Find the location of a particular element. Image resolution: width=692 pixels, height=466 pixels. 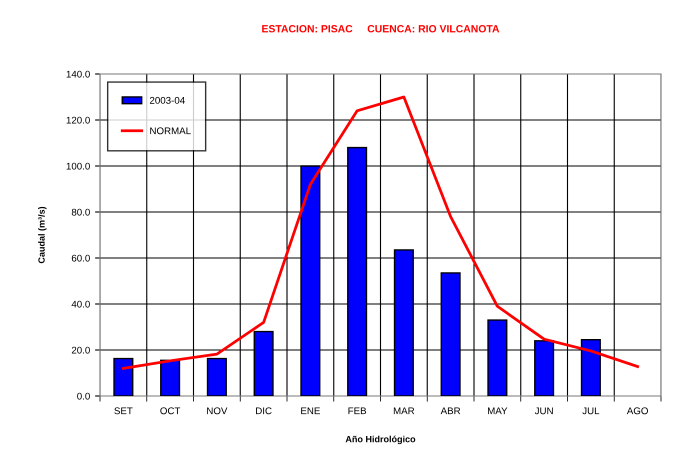

legend-label: NORMAL is located at coordinates (170, 130).